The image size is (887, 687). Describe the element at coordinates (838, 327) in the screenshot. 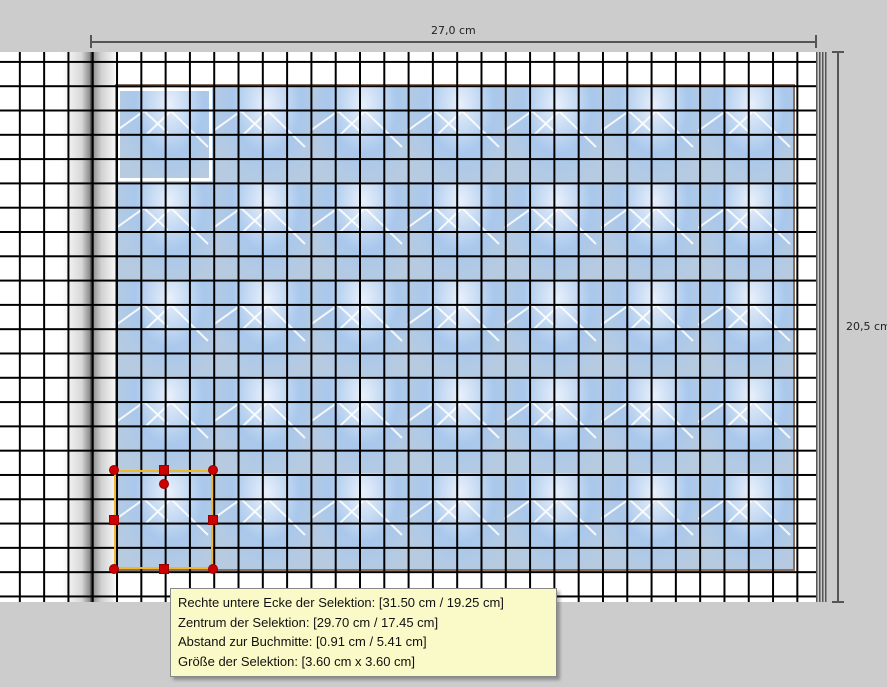

I see `height-dimension-line` at that location.